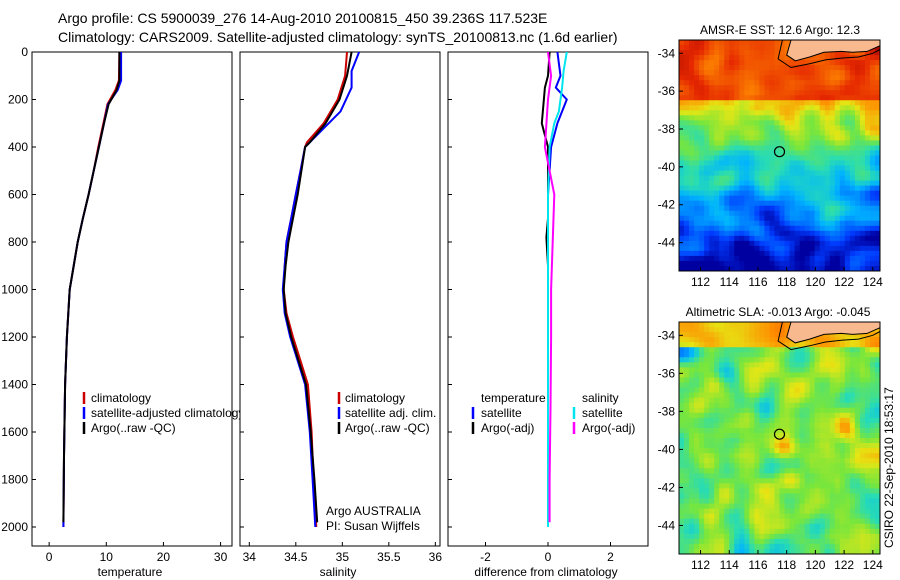 Image resolution: width=900 pixels, height=580 pixels. What do you see at coordinates (779, 152) in the screenshot?
I see `argo-position-marker` at bounding box center [779, 152].